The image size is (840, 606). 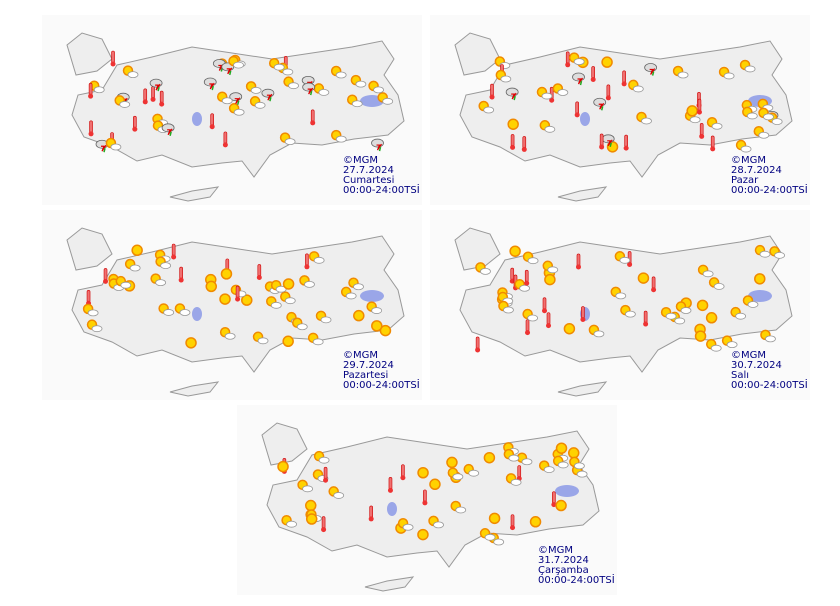 What do you see at coordinates (563, 570) in the screenshot?
I see `caption-day: Çarşamba` at bounding box center [563, 570].